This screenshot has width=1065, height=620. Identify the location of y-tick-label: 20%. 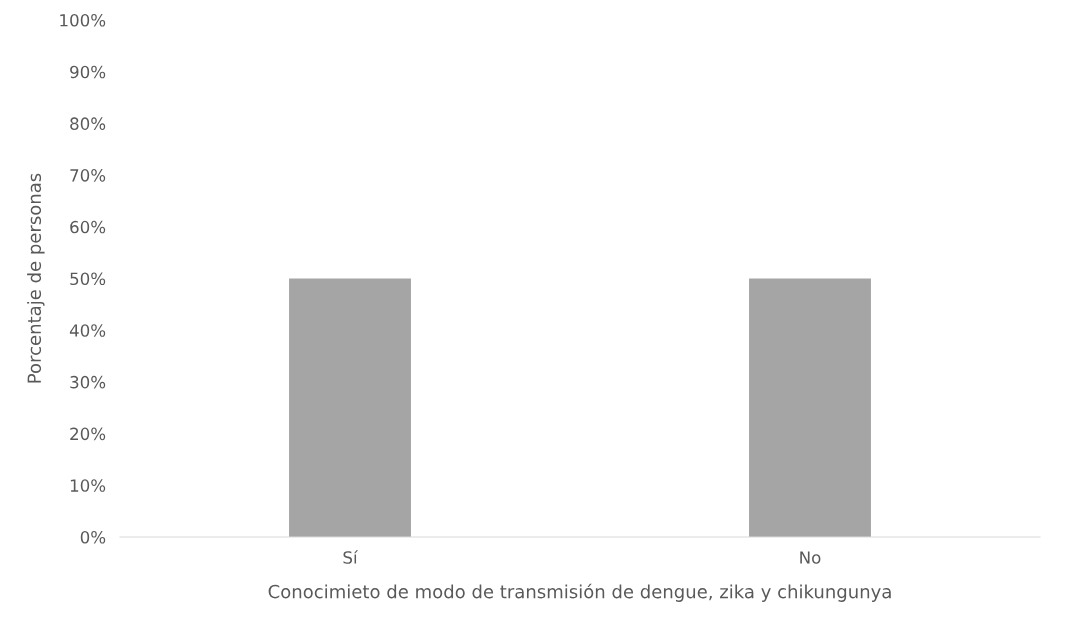
(88, 434).